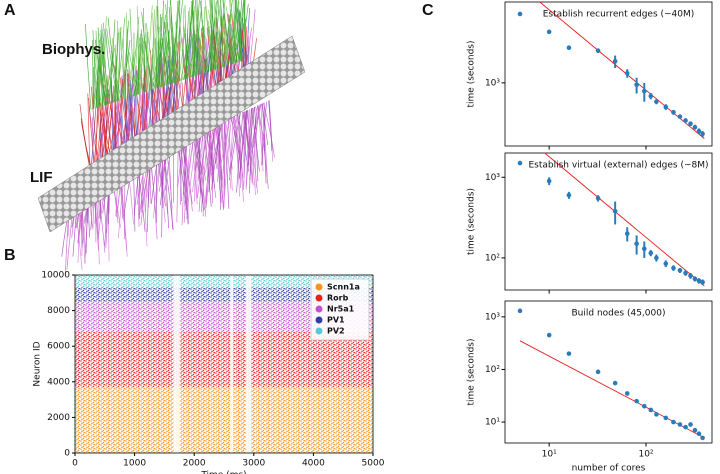 The height and width of the screenshot is (474, 720). What do you see at coordinates (55, 276) in the screenshot?
I see `y-tick-label: 10000` at bounding box center [55, 276].